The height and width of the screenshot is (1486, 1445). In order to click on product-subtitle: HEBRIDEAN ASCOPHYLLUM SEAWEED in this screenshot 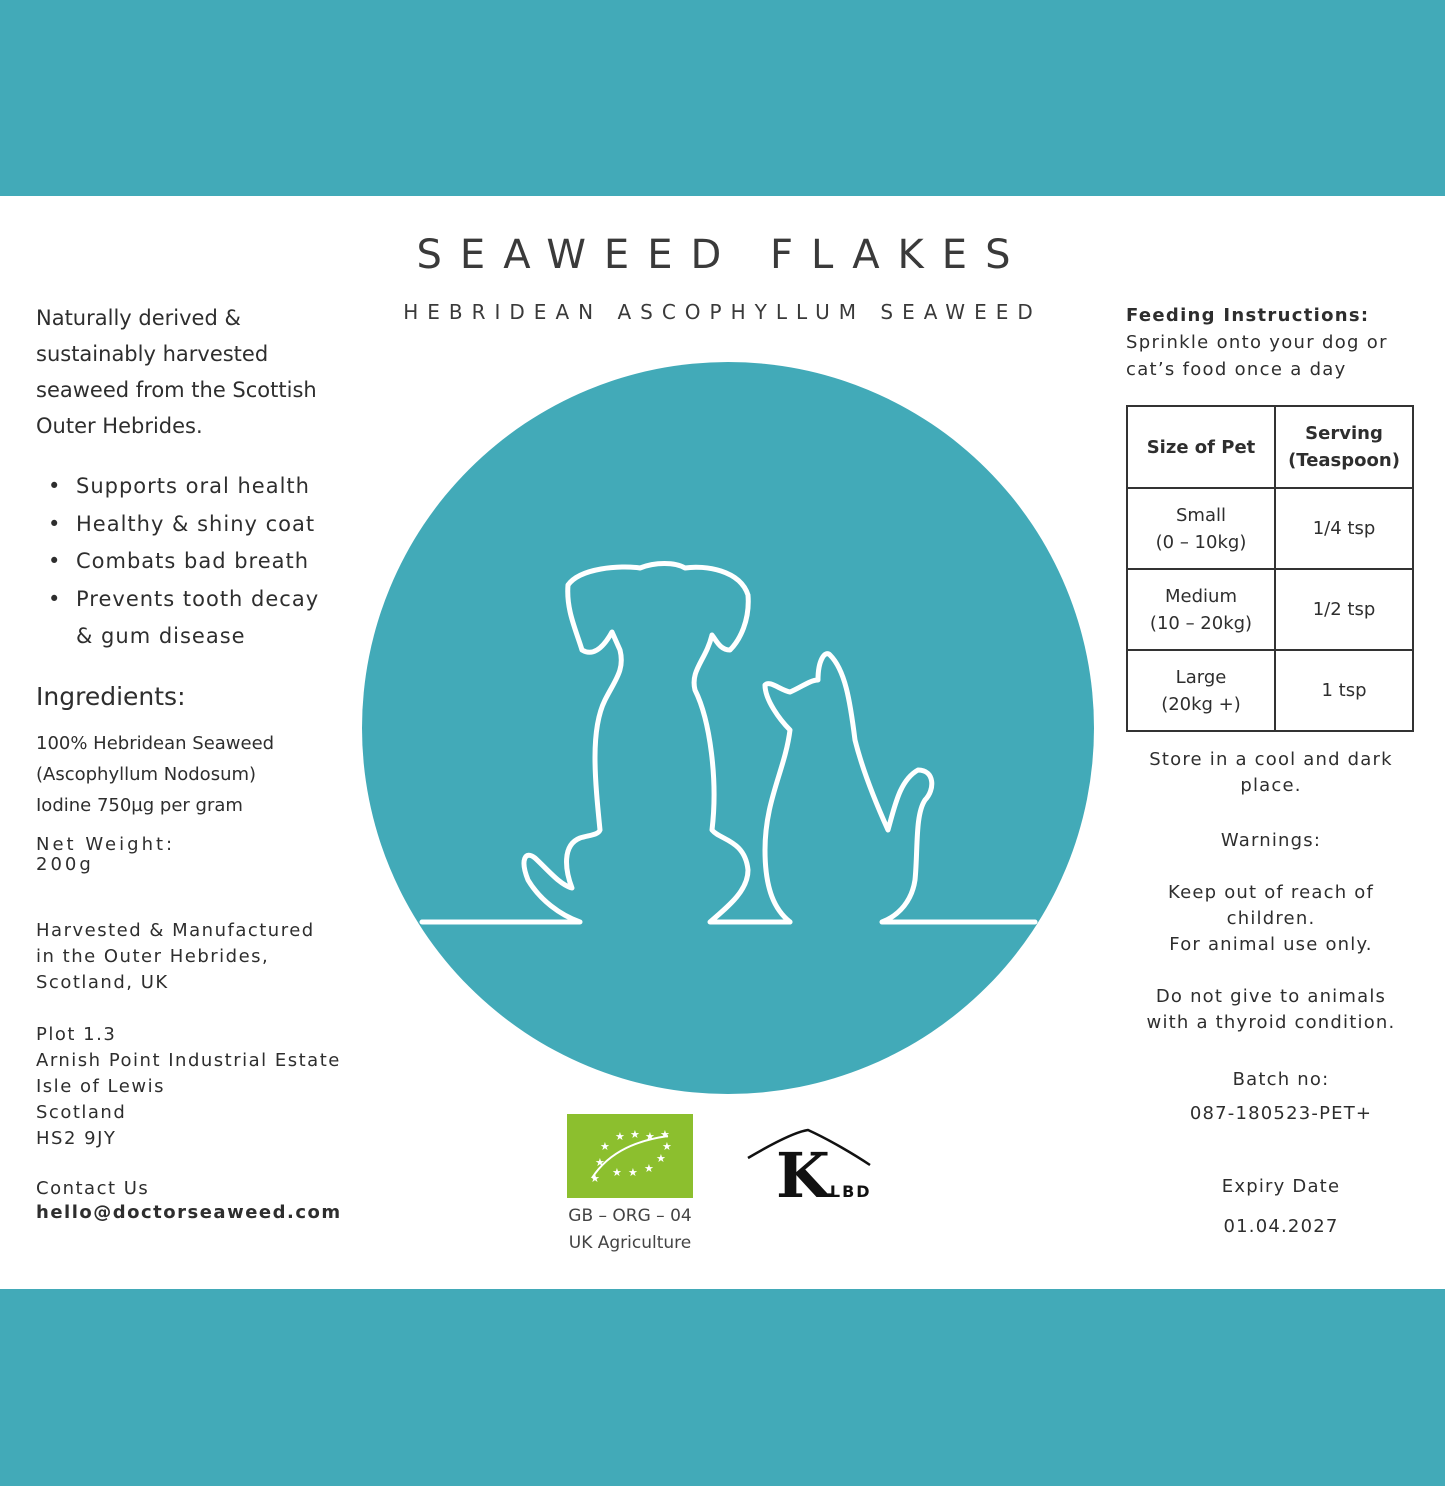, I will do `click(722, 312)`.